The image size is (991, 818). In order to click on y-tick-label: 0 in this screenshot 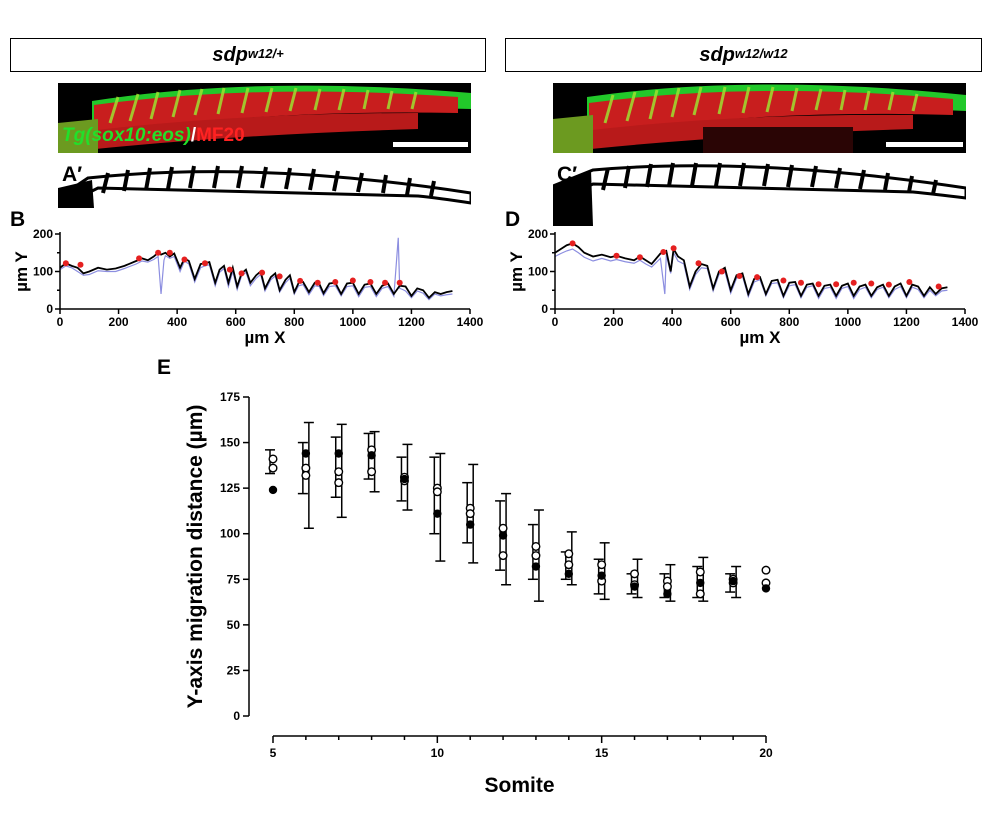, I will do `click(236, 716)`.